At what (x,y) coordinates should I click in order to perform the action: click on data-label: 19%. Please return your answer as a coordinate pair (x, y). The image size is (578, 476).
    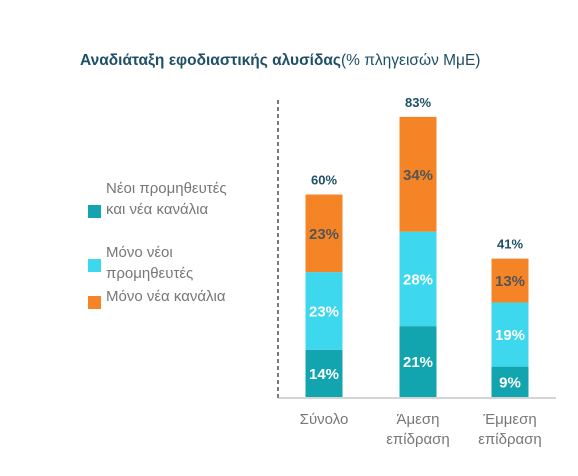
    Looking at the image, I should click on (510, 335).